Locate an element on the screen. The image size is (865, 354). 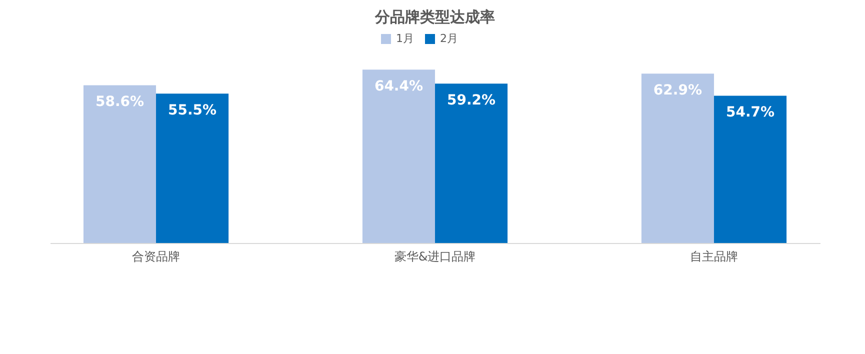
legend-label: 2月 is located at coordinates (449, 38).